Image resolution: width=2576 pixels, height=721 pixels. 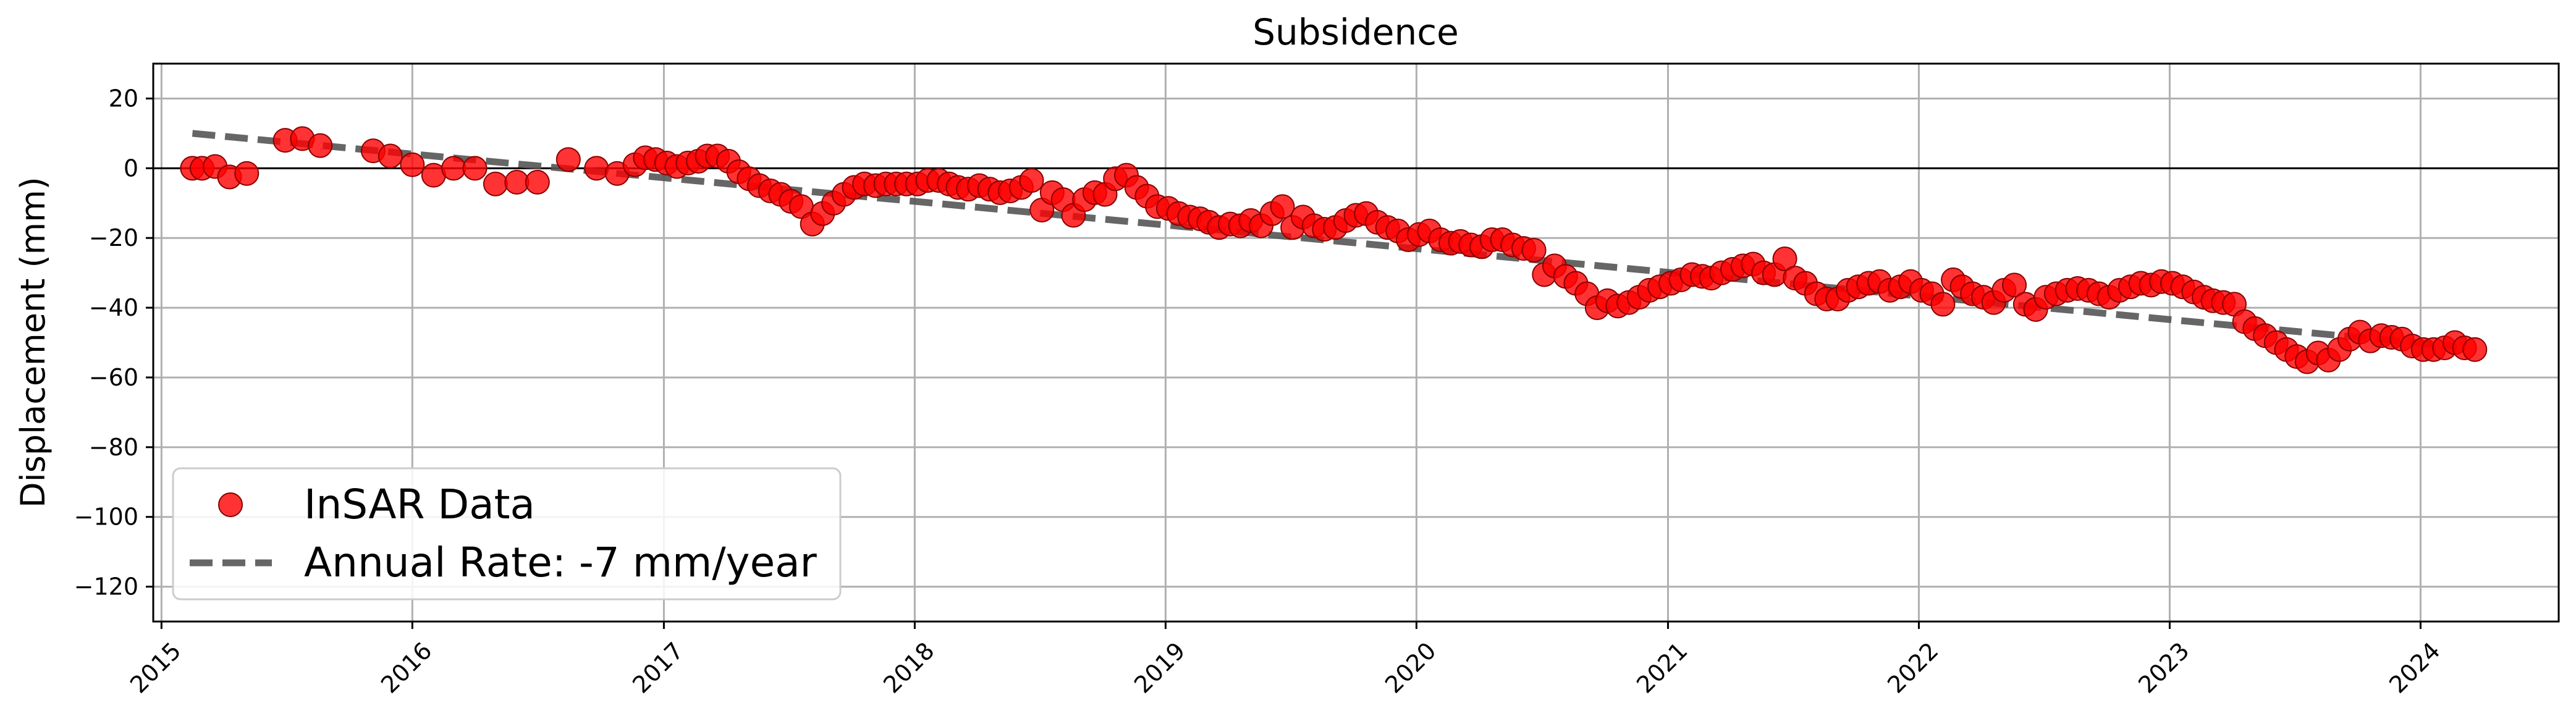 I want to click on y-axis: 20 0 −20 −40 −60 −80 −100 −120, so click(x=113, y=343).